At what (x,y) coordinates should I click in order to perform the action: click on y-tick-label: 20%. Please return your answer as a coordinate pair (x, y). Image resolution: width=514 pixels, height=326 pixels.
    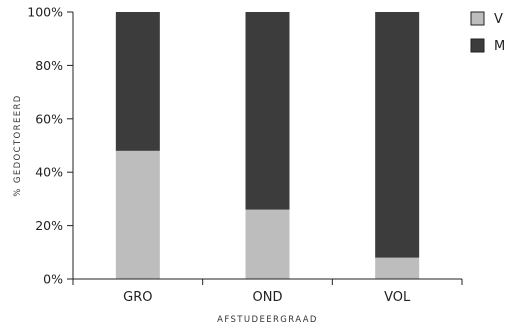
    Looking at the image, I should click on (49, 225).